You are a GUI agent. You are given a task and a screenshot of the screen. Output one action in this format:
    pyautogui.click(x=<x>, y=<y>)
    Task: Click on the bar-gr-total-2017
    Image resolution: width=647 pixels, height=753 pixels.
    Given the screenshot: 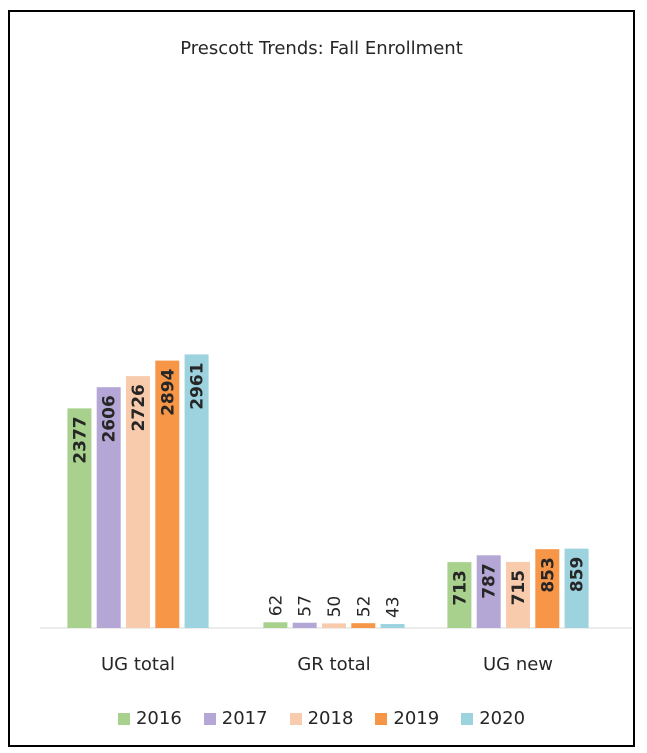 What is the action you would take?
    pyautogui.click(x=304, y=625)
    